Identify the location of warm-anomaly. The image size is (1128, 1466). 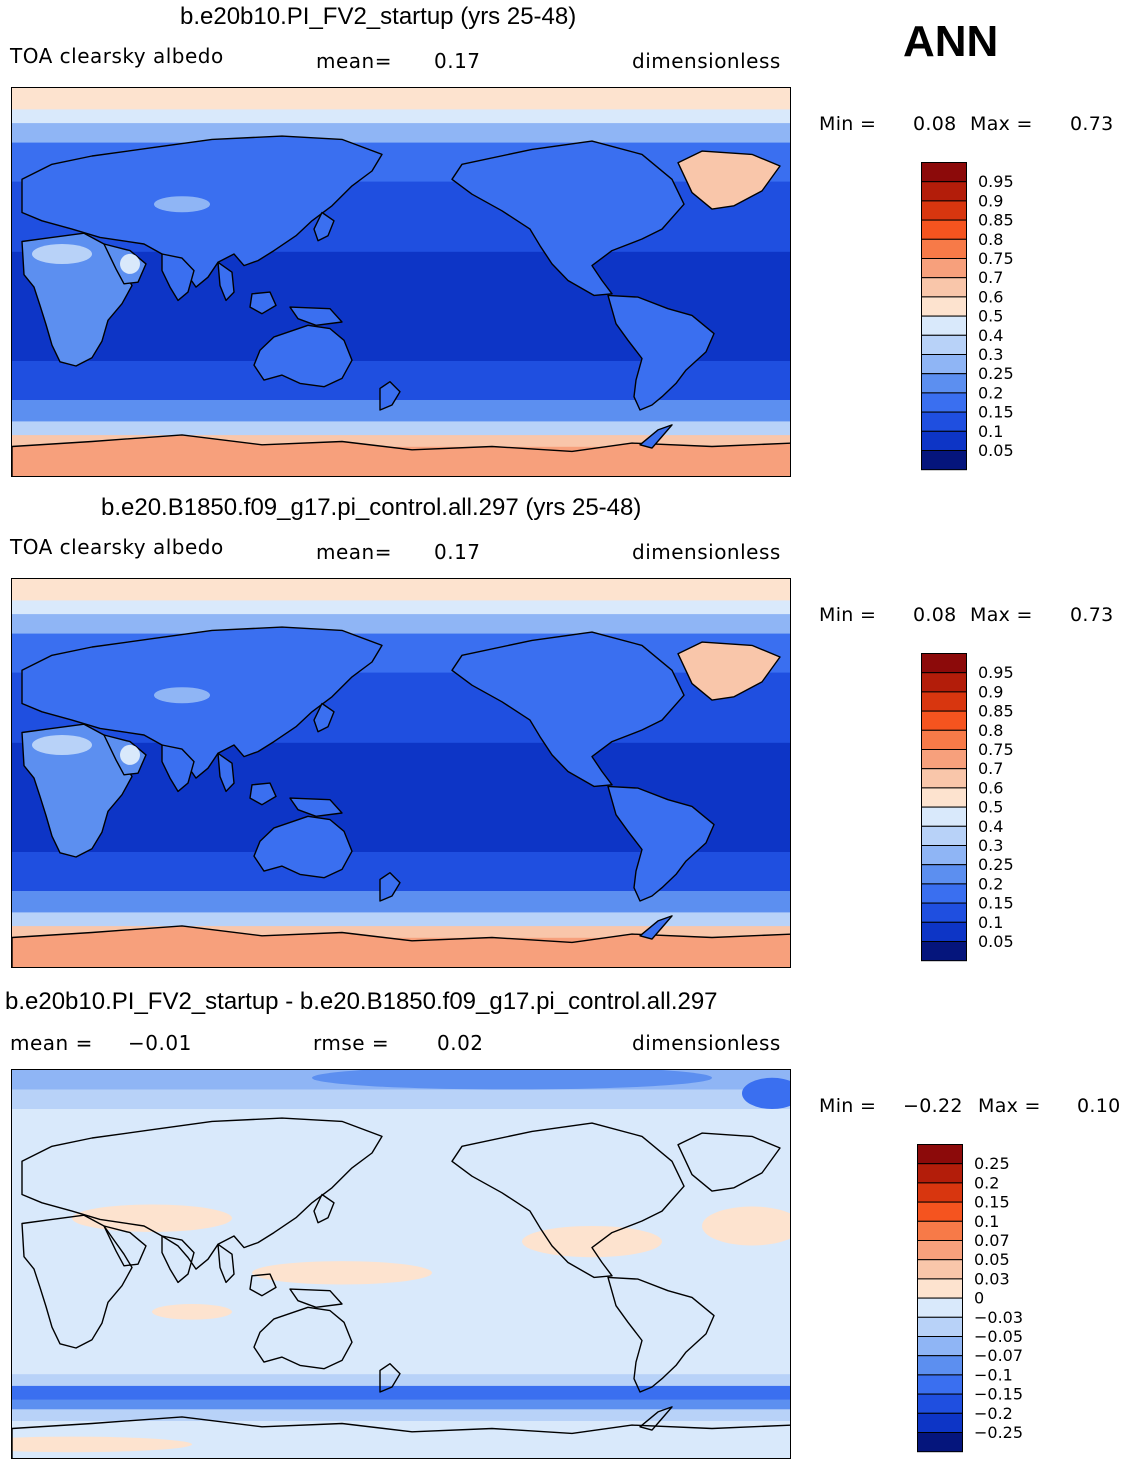
(192, 1312).